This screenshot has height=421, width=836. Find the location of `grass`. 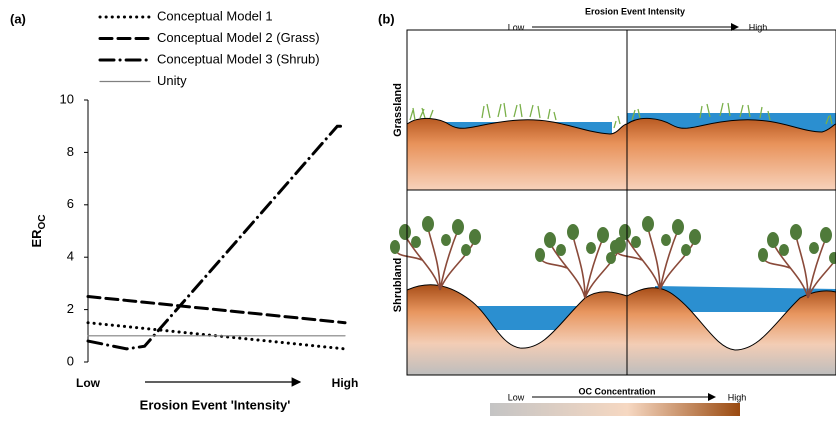

grass is located at coordinates (621, 115).